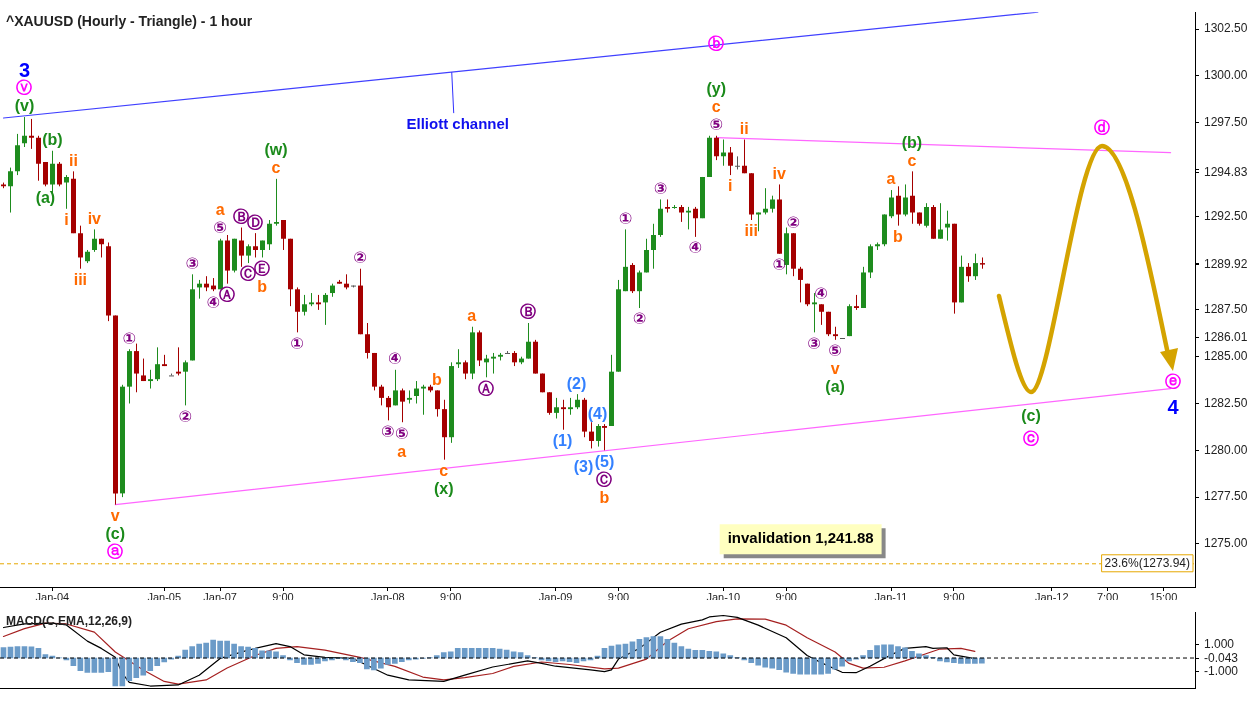 The width and height of the screenshot is (1256, 701). What do you see at coordinates (1107, 596) in the screenshot?
I see `x-tick-label: 7:00` at bounding box center [1107, 596].